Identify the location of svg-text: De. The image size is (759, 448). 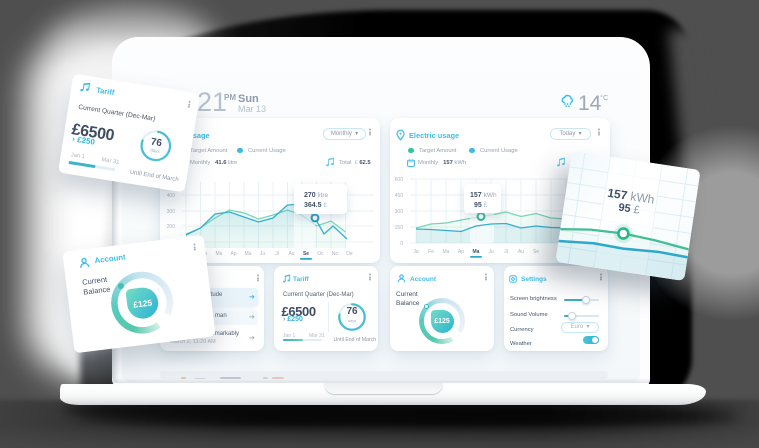
(349, 254).